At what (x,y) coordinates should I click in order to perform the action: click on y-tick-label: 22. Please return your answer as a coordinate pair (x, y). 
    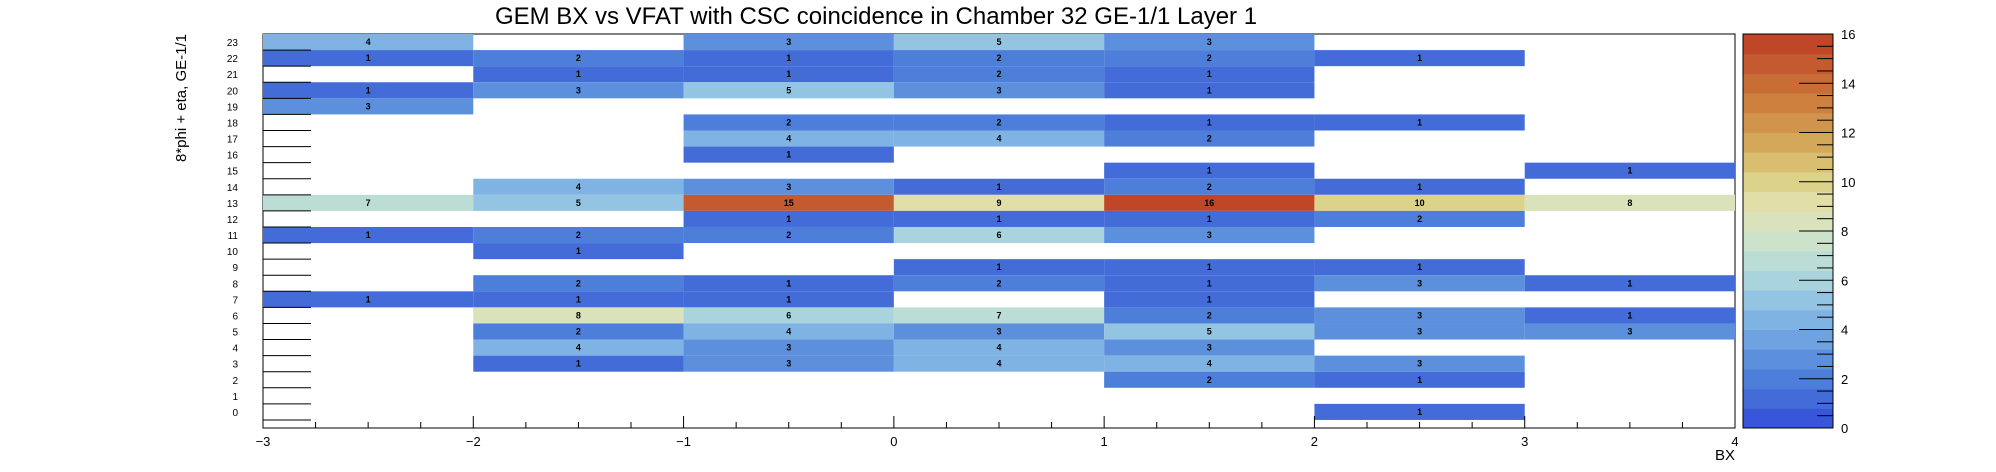
    Looking at the image, I should click on (233, 59).